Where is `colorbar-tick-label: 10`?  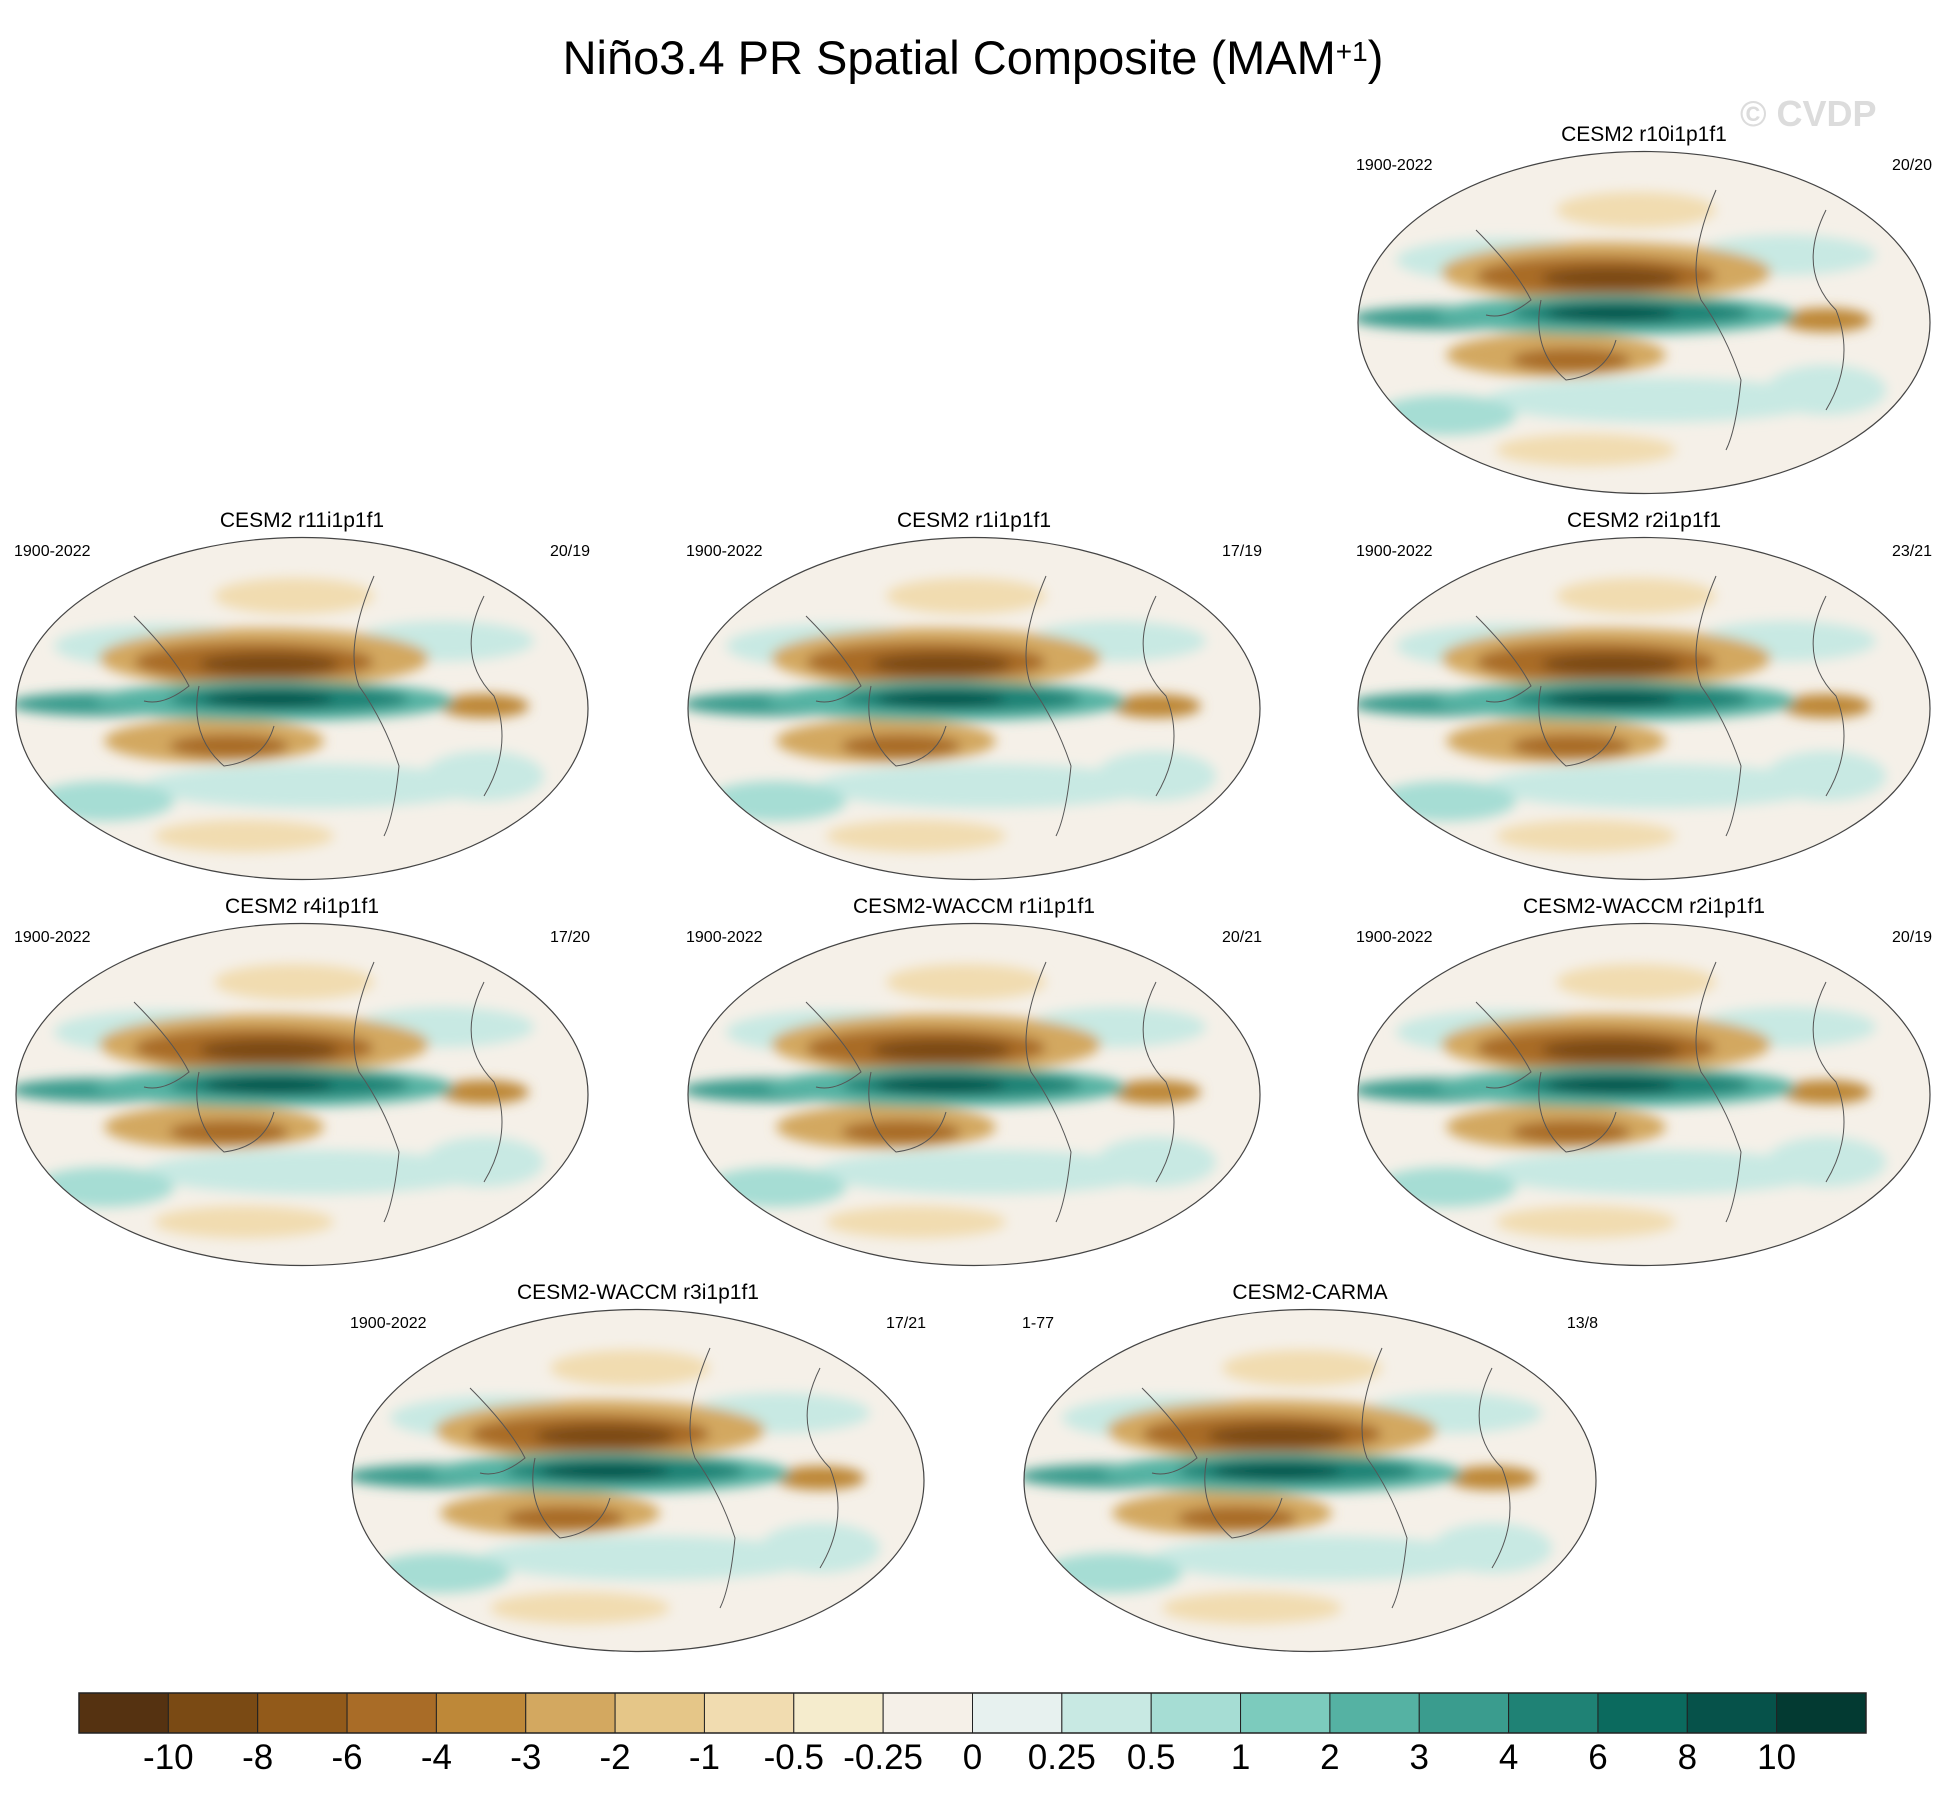
colorbar-tick-label: 10 is located at coordinates (1776, 1757).